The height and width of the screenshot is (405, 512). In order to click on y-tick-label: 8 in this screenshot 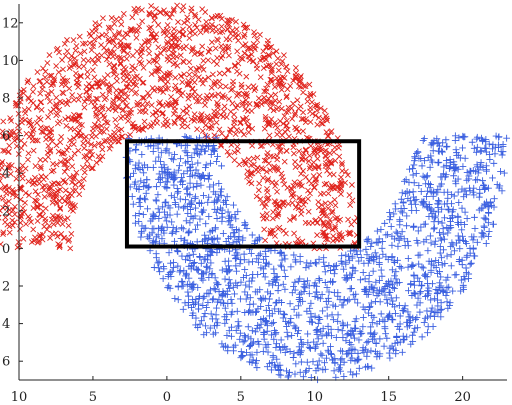, I will do `click(6, 99)`.